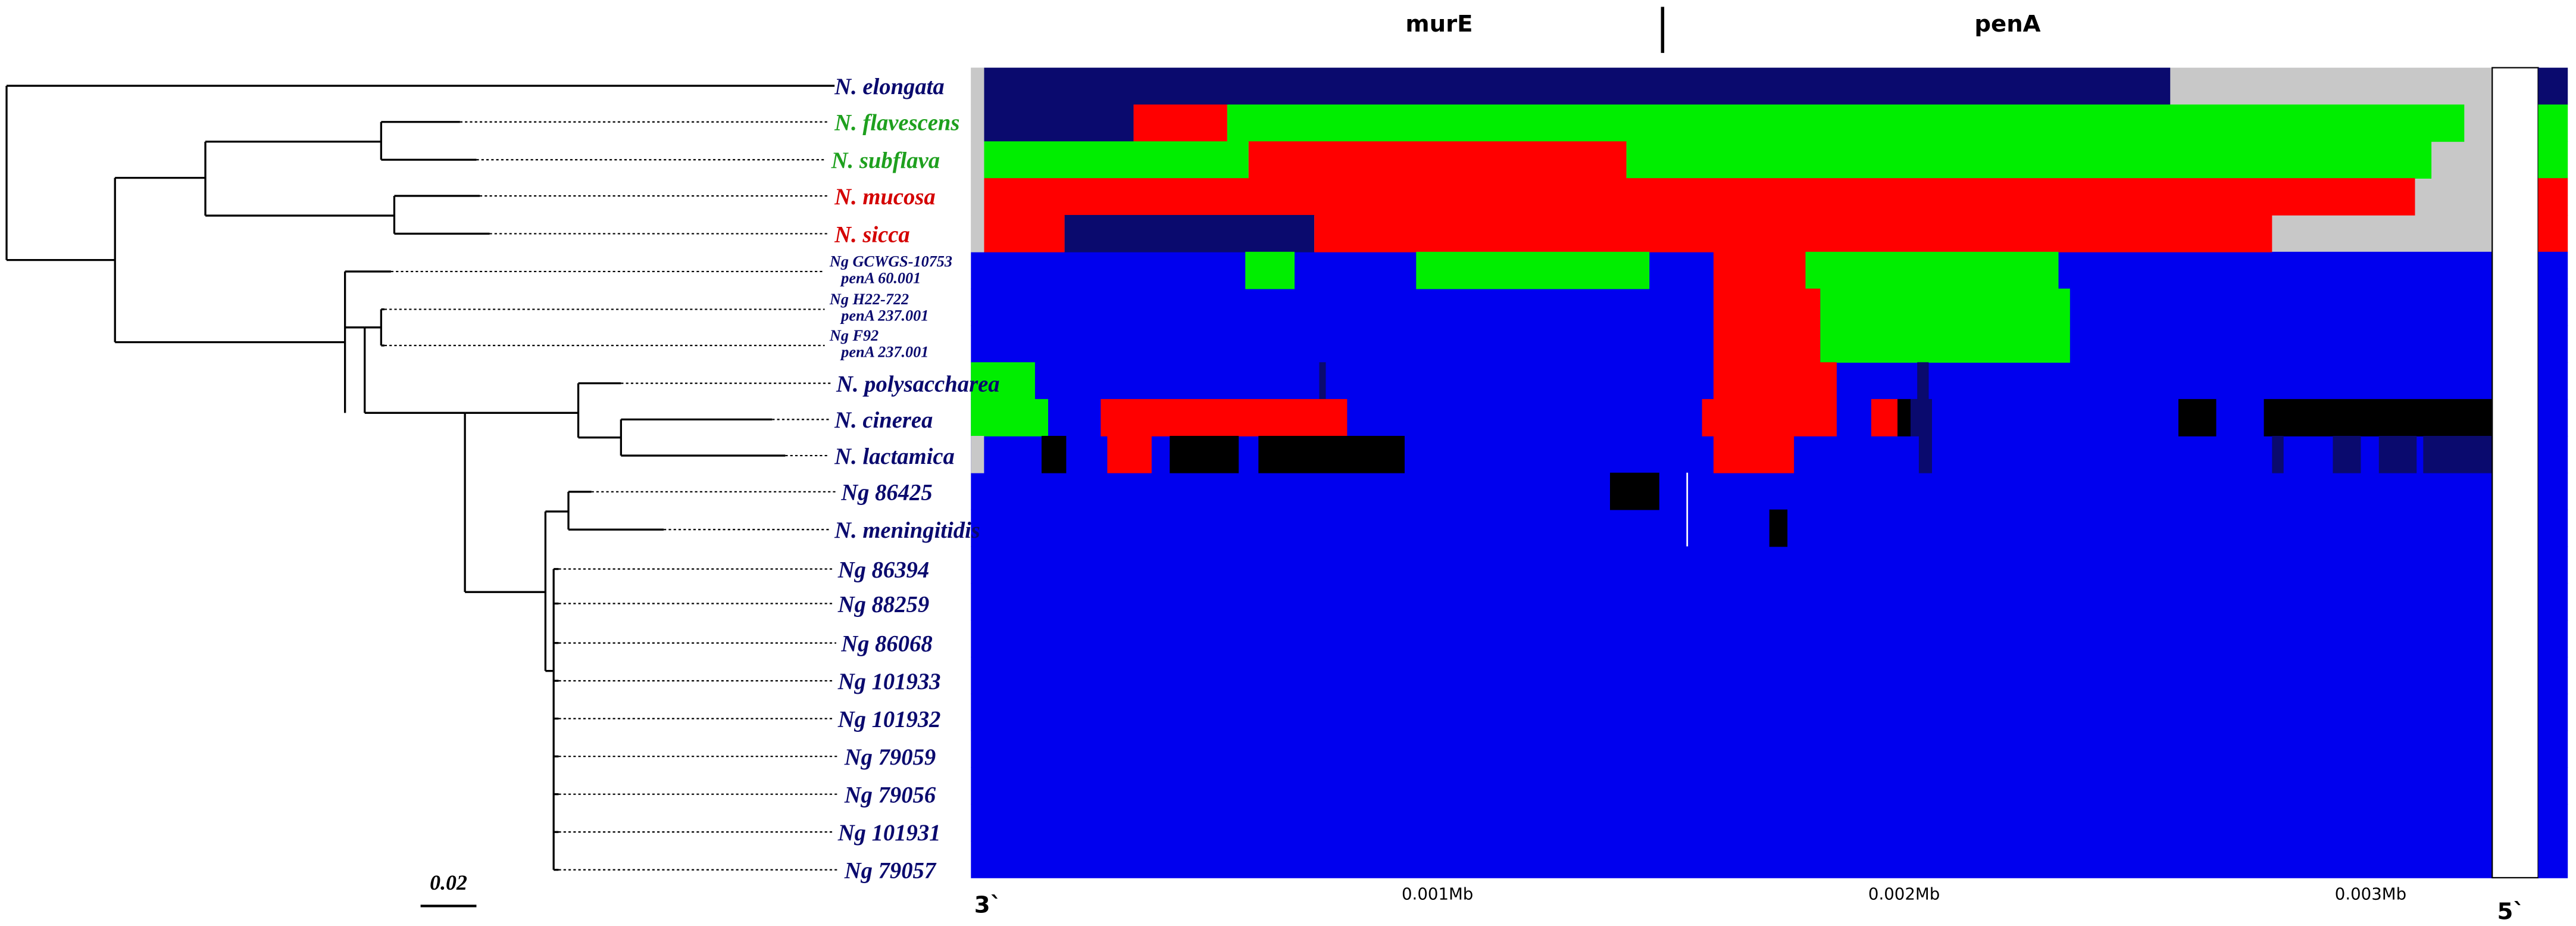  Describe the element at coordinates (1439, 24) in the screenshot. I see `gene-label: murE` at that location.